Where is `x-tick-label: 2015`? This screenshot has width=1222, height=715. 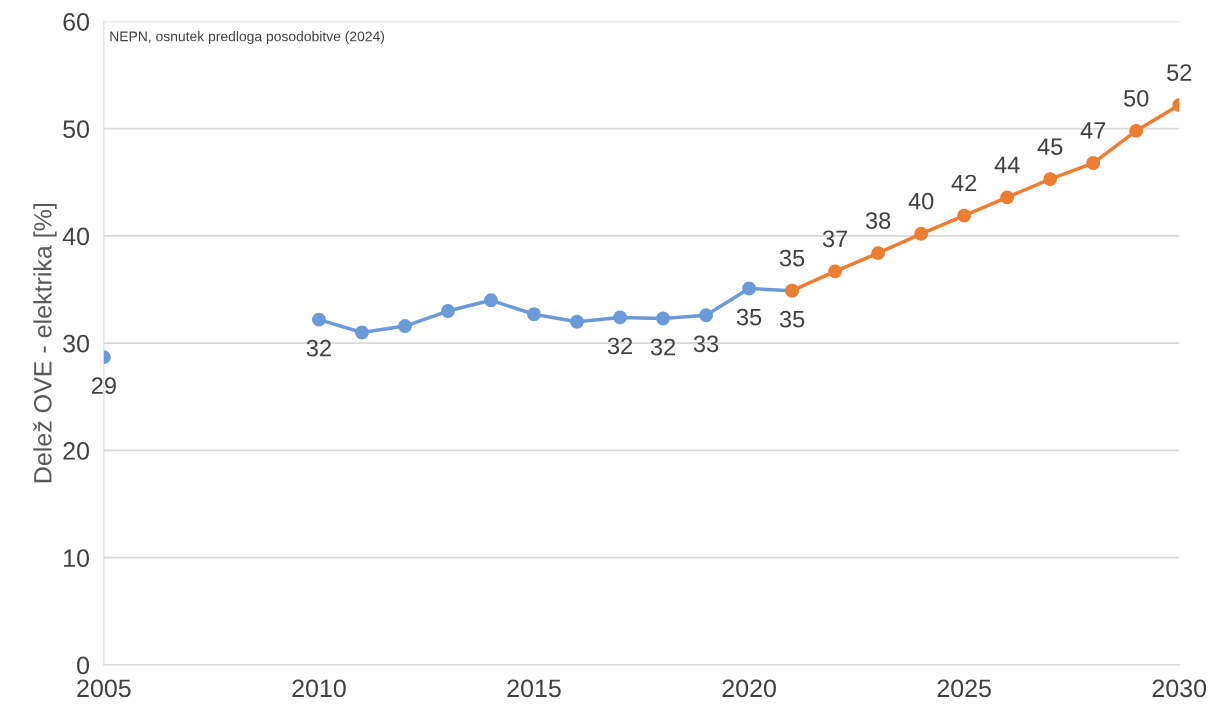
x-tick-label: 2015 is located at coordinates (534, 688).